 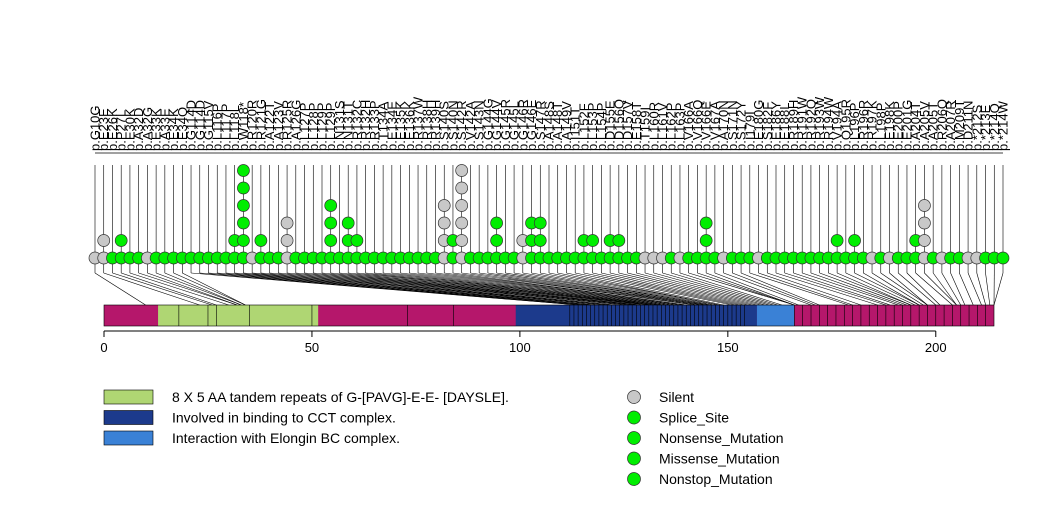 What do you see at coordinates (128, 417) in the screenshot?
I see `legend-domain-swatch` at bounding box center [128, 417].